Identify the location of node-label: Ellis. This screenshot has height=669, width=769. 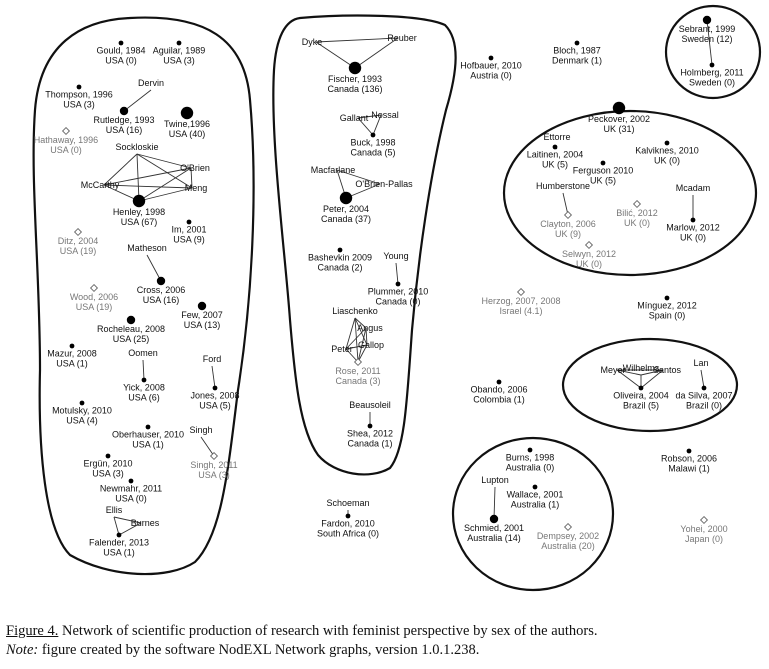
(114, 510).